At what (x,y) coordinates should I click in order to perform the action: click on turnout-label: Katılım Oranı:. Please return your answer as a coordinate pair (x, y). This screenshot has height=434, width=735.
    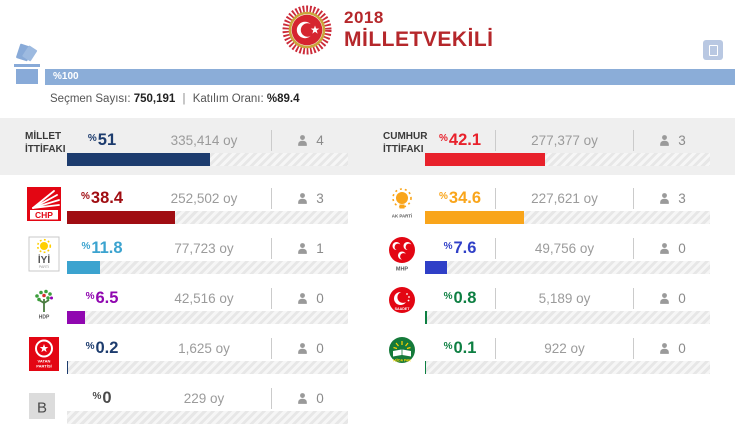
    Looking at the image, I should click on (228, 99).